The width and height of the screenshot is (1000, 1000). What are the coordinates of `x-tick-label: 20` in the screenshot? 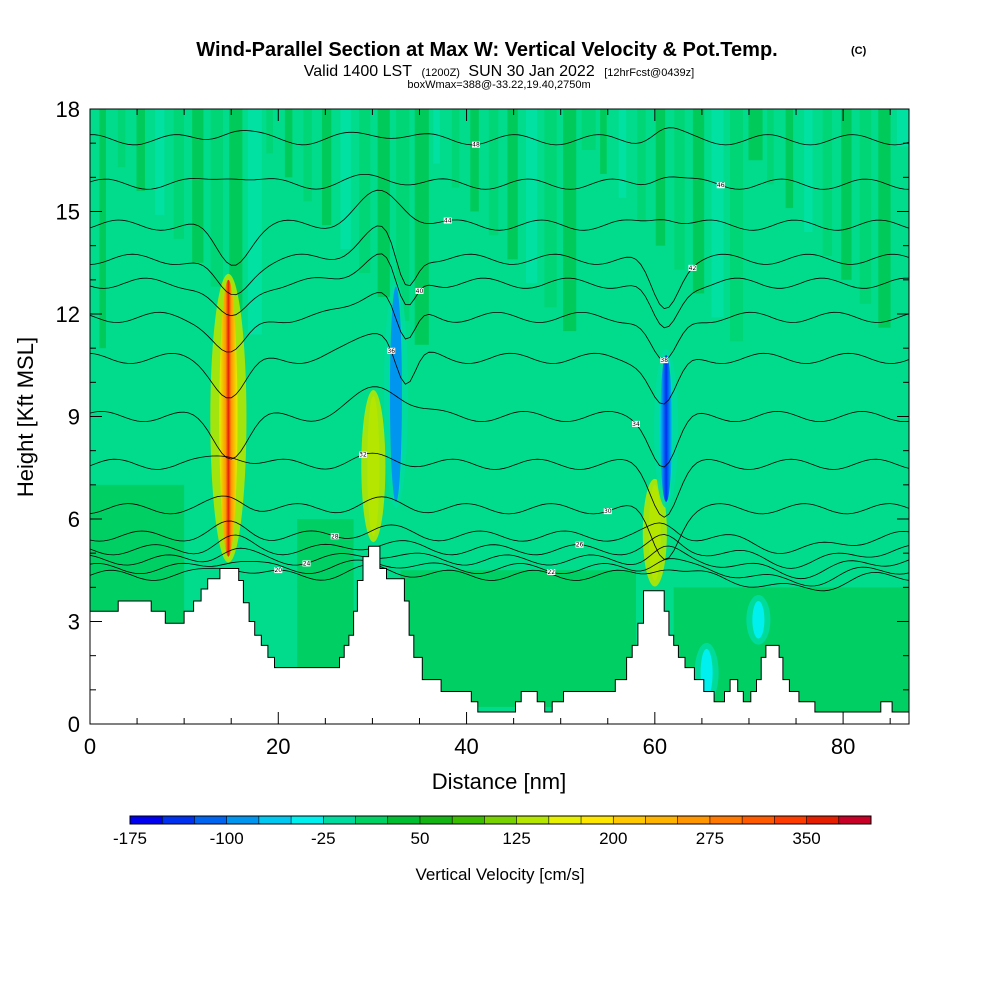 It's located at (278, 746).